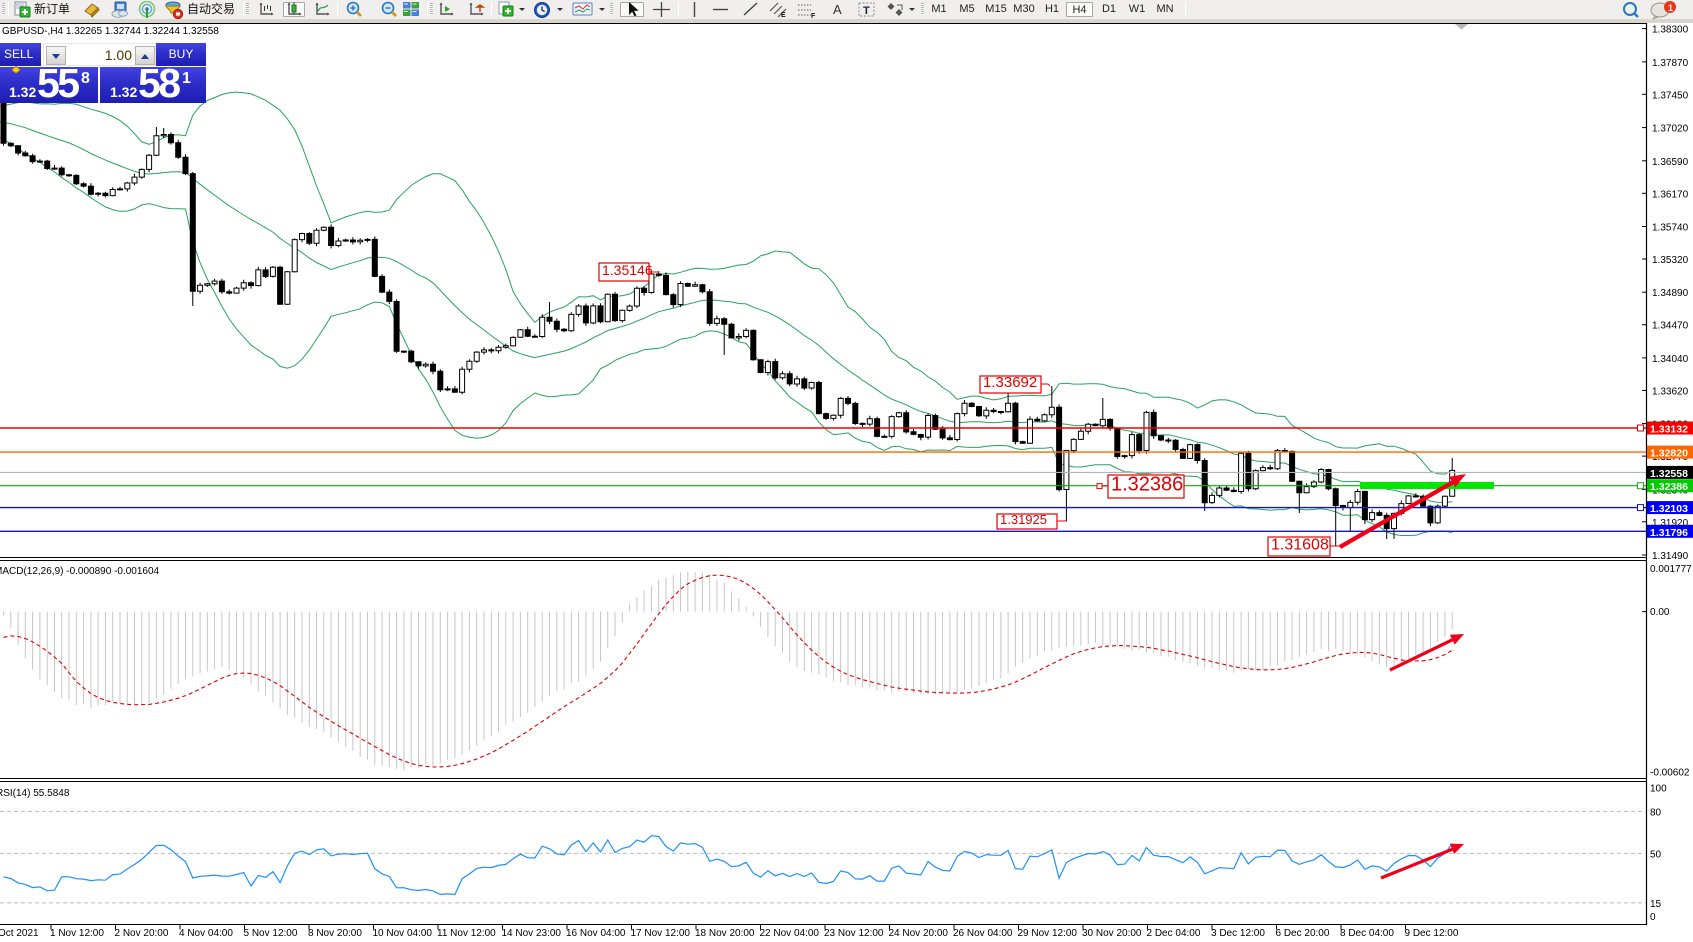 The width and height of the screenshot is (1693, 942). I want to click on svg-text: 0.001777, so click(1671, 569).